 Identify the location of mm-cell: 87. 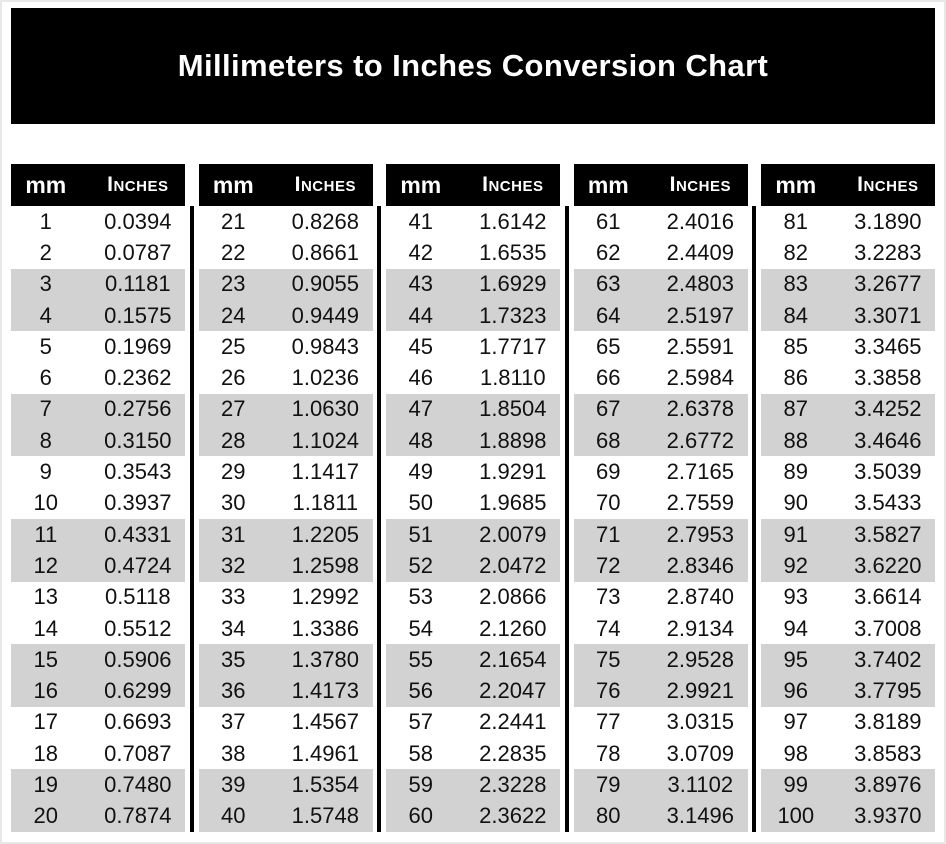
(796, 409).